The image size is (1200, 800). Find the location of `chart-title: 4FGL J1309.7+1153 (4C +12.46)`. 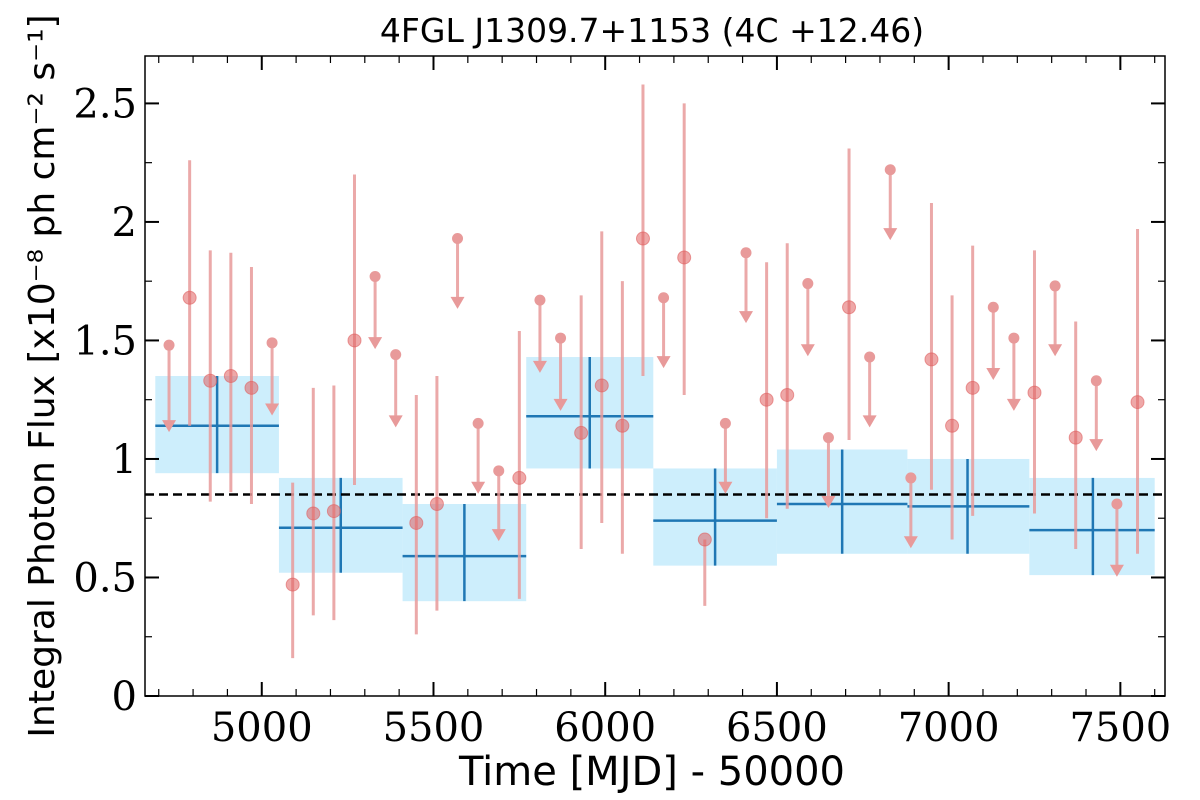

chart-title: 4FGL J1309.7+1153 (4C +12.46) is located at coordinates (652, 30).